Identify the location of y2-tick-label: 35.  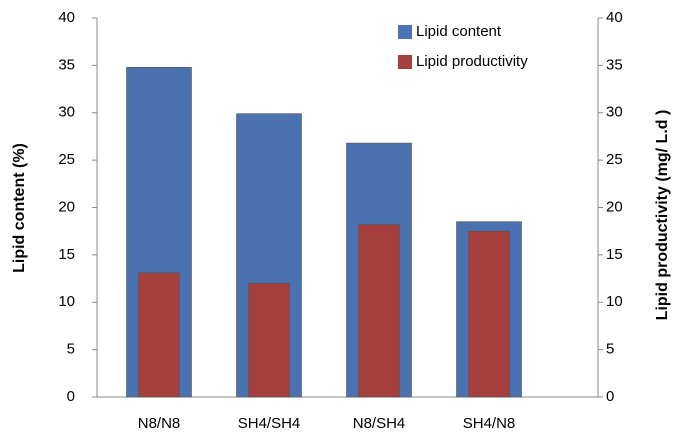
(614, 64).